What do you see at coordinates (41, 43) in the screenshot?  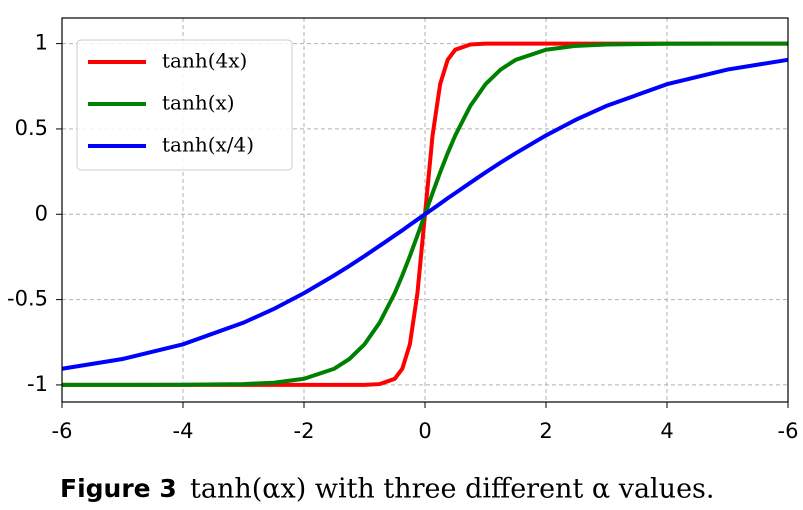 I see `y-tick-label: 1` at bounding box center [41, 43].